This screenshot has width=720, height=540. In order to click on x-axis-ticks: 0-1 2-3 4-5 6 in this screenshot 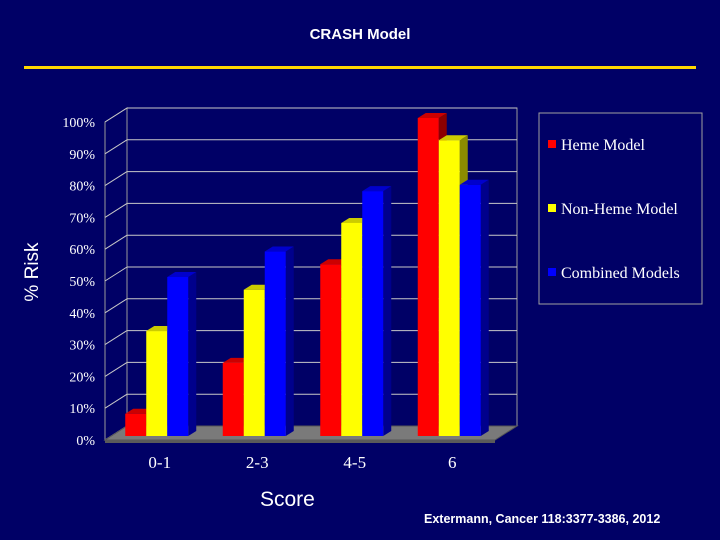, I will do `click(302, 462)`.